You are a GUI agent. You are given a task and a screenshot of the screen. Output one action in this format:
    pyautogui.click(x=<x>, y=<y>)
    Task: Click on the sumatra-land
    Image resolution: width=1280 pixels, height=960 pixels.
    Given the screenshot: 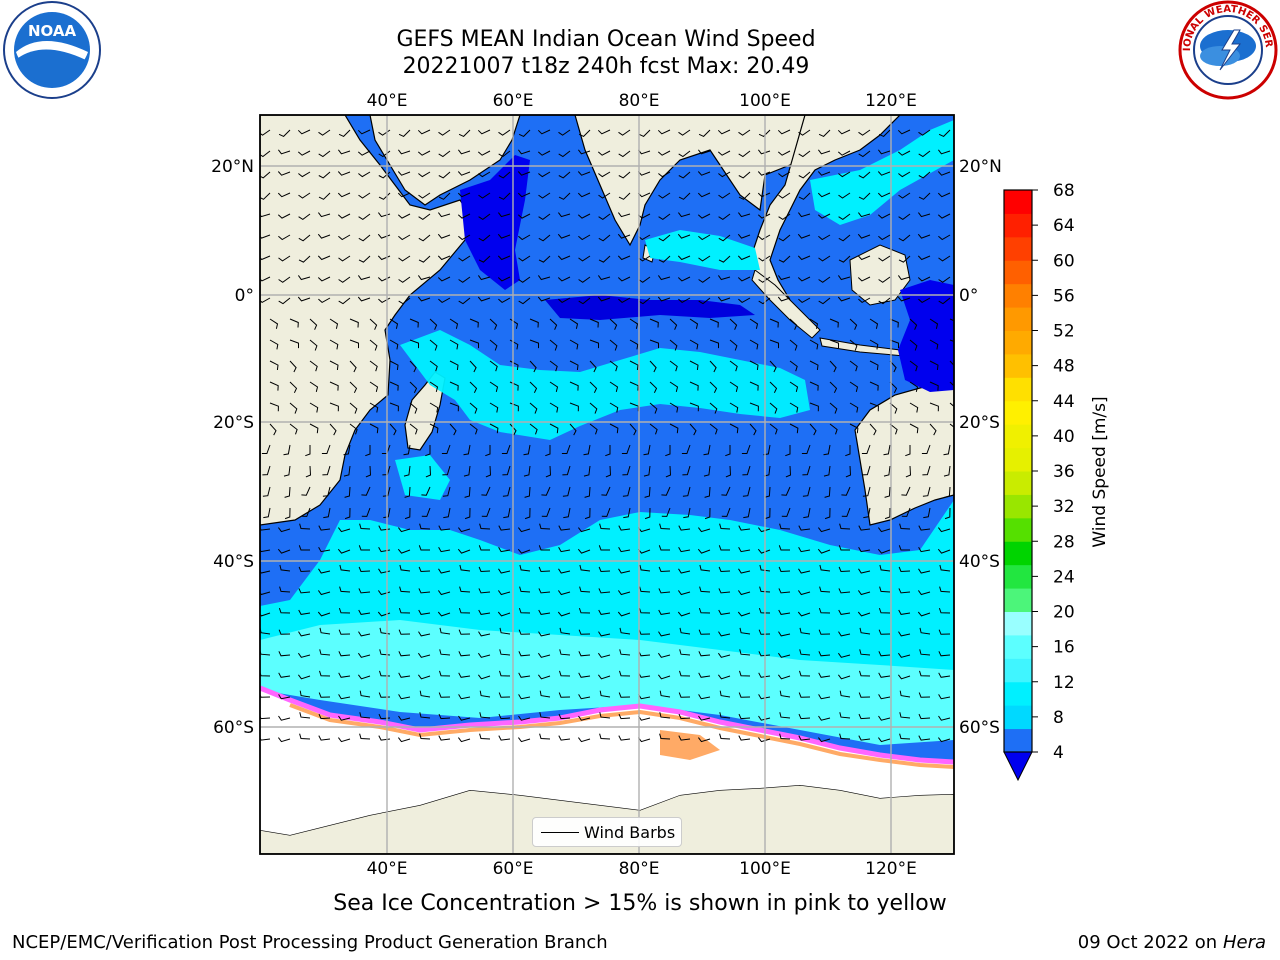 What is the action you would take?
    pyautogui.click(x=786, y=304)
    